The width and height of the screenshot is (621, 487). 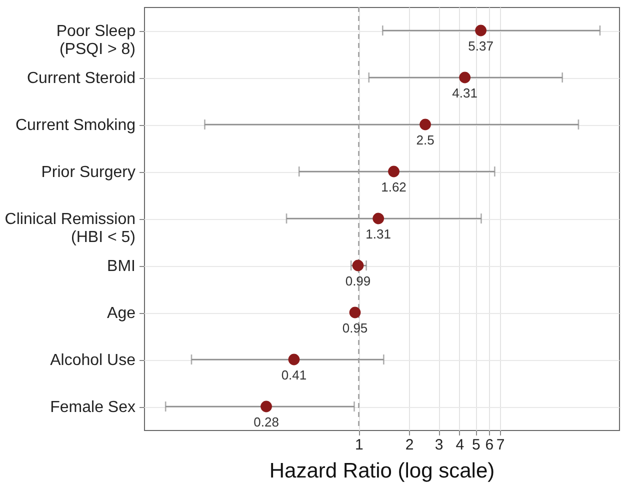 What do you see at coordinates (425, 140) in the screenshot?
I see `data-label: 2.5` at bounding box center [425, 140].